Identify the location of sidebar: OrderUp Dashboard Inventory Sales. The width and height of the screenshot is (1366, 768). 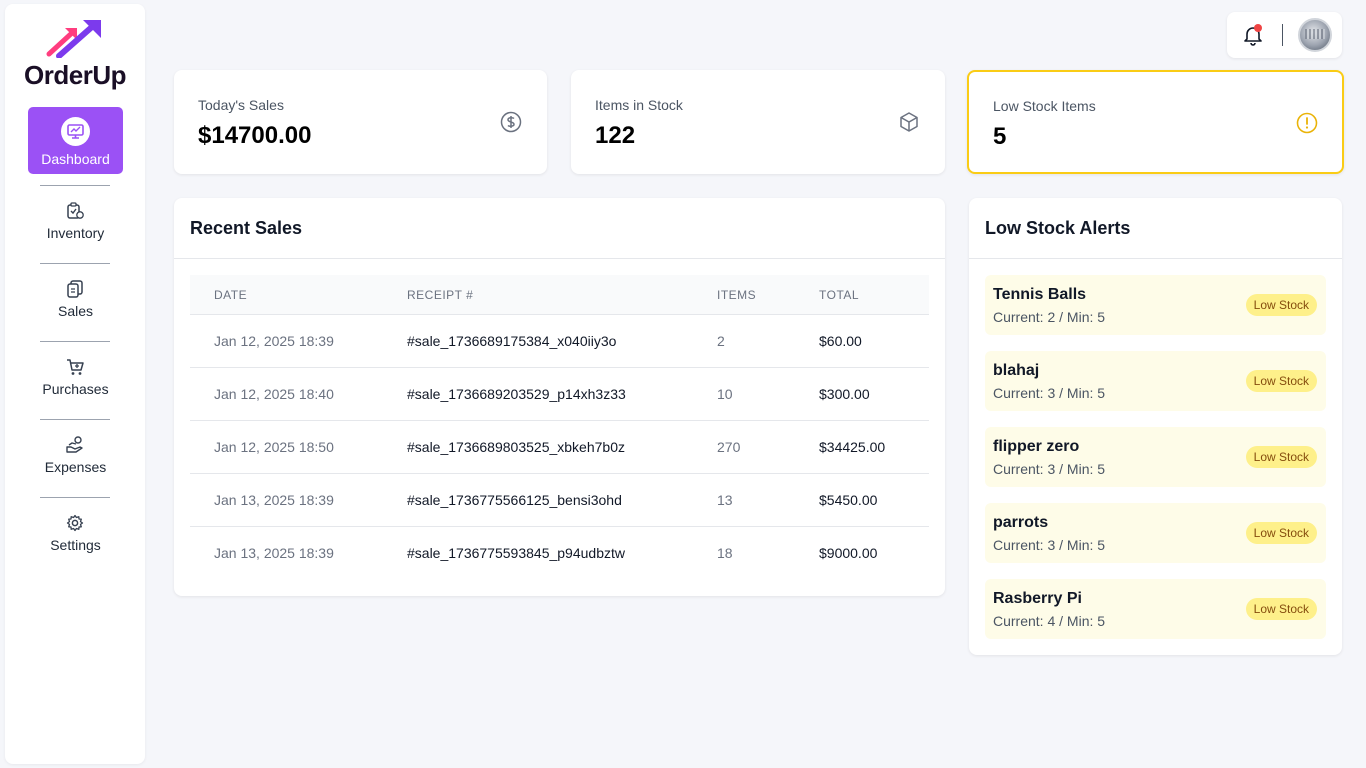
(75, 384).